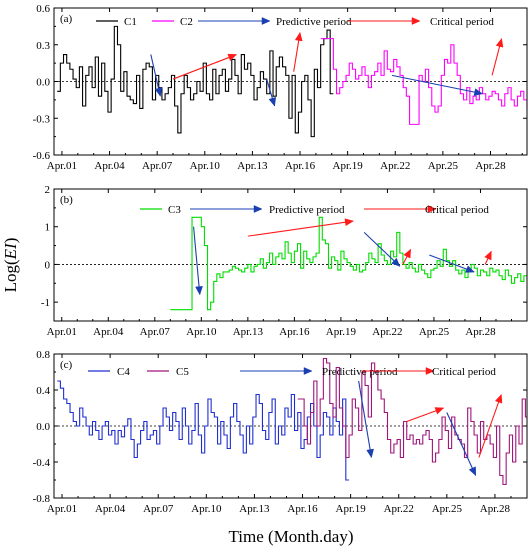 The image size is (531, 550). What do you see at coordinates (43, 355) in the screenshot?
I see `y-tick-label: 0.8` at bounding box center [43, 355].